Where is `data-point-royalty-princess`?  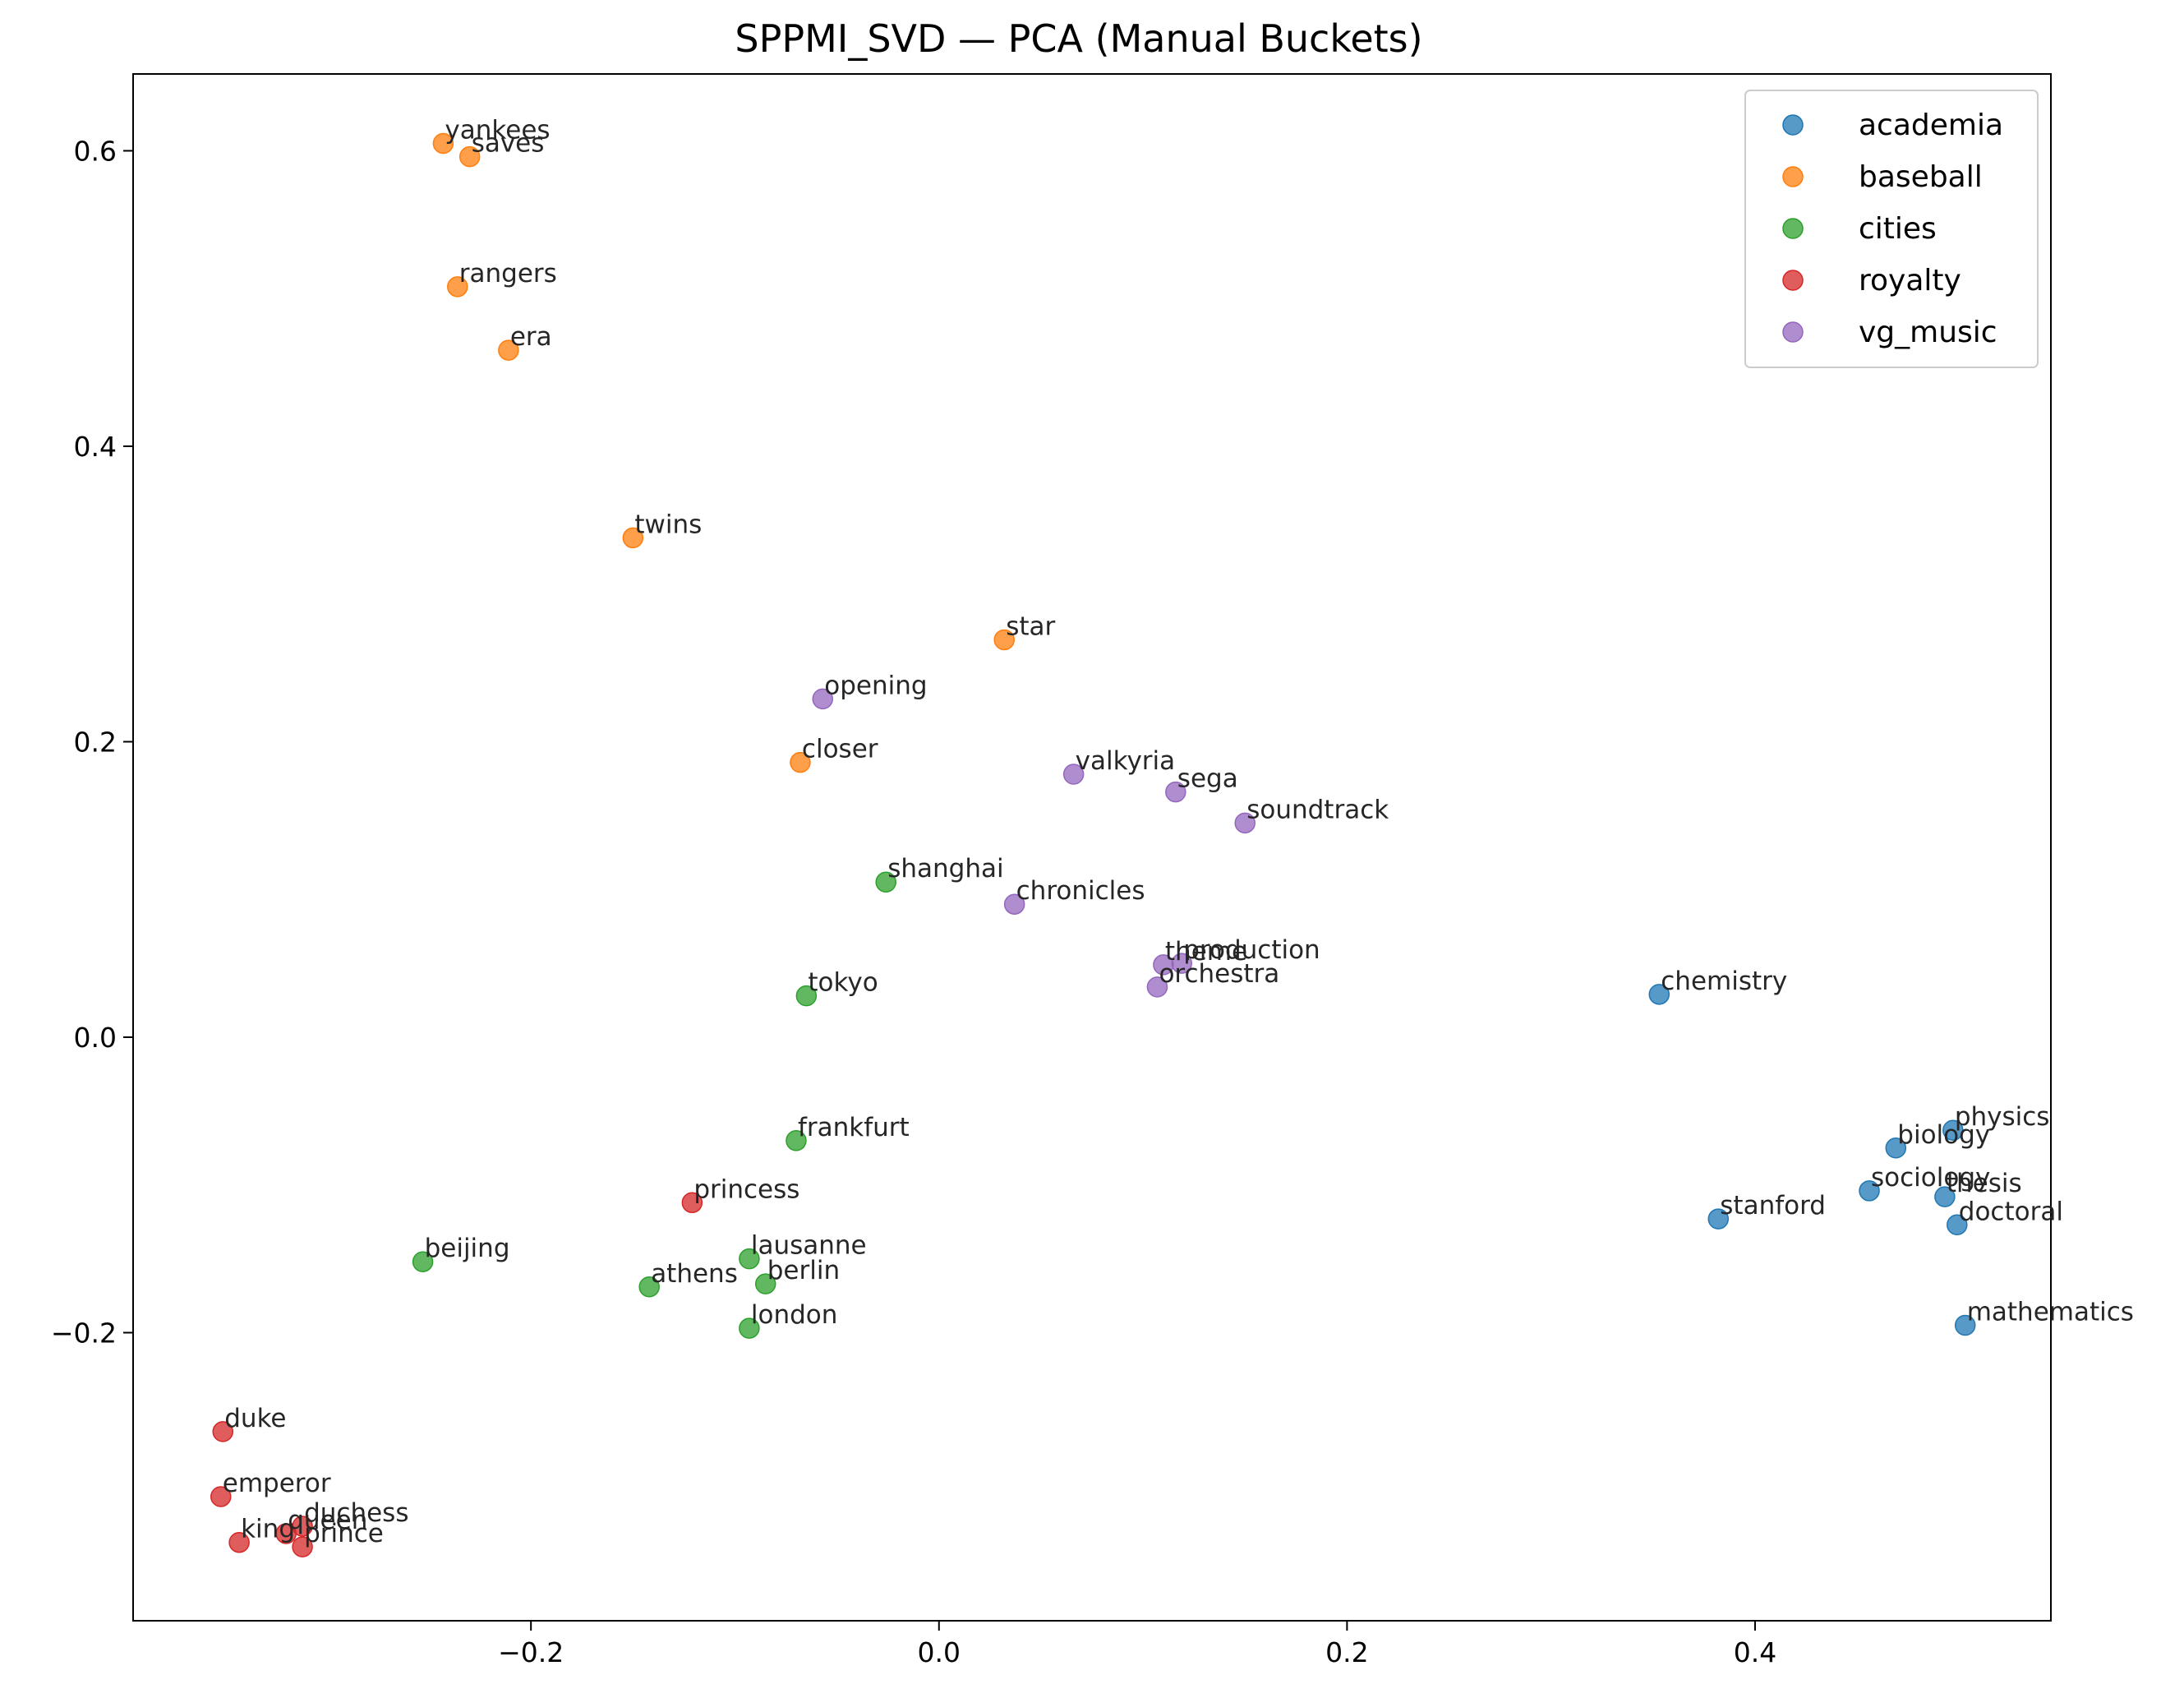
data-point-royalty-princess is located at coordinates (692, 1203).